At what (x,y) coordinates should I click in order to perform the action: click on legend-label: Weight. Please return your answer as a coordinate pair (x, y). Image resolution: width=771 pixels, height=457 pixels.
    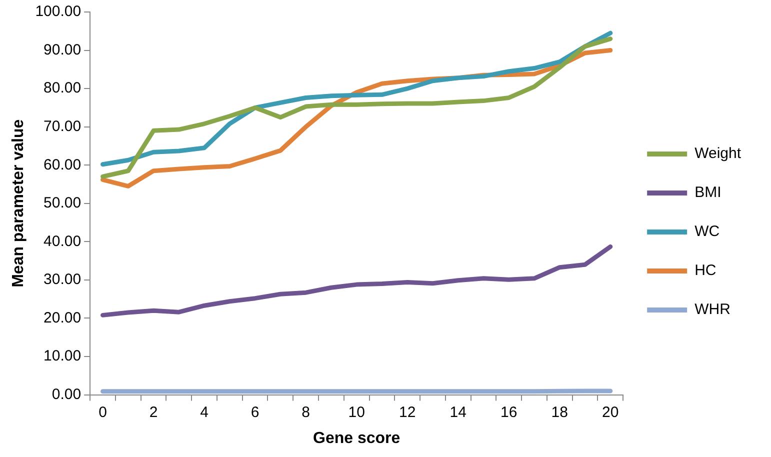
    Looking at the image, I should click on (718, 153).